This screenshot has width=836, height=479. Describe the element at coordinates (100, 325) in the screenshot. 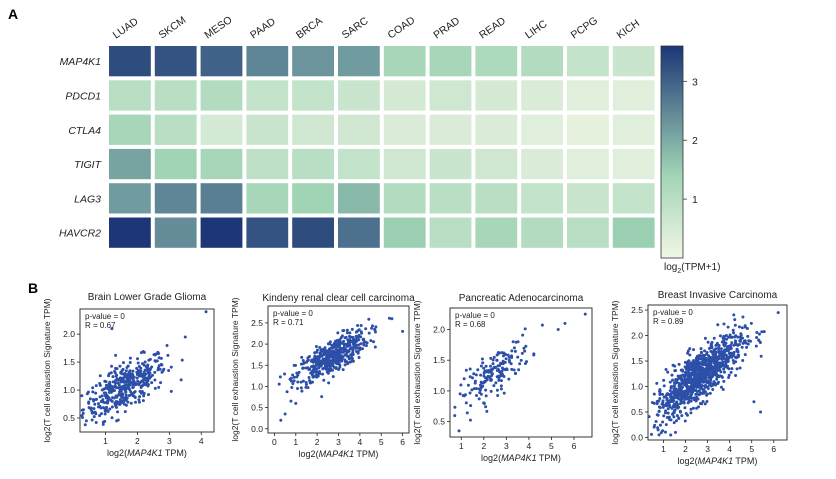

I see `scatter-annotation: R = 0.67` at that location.